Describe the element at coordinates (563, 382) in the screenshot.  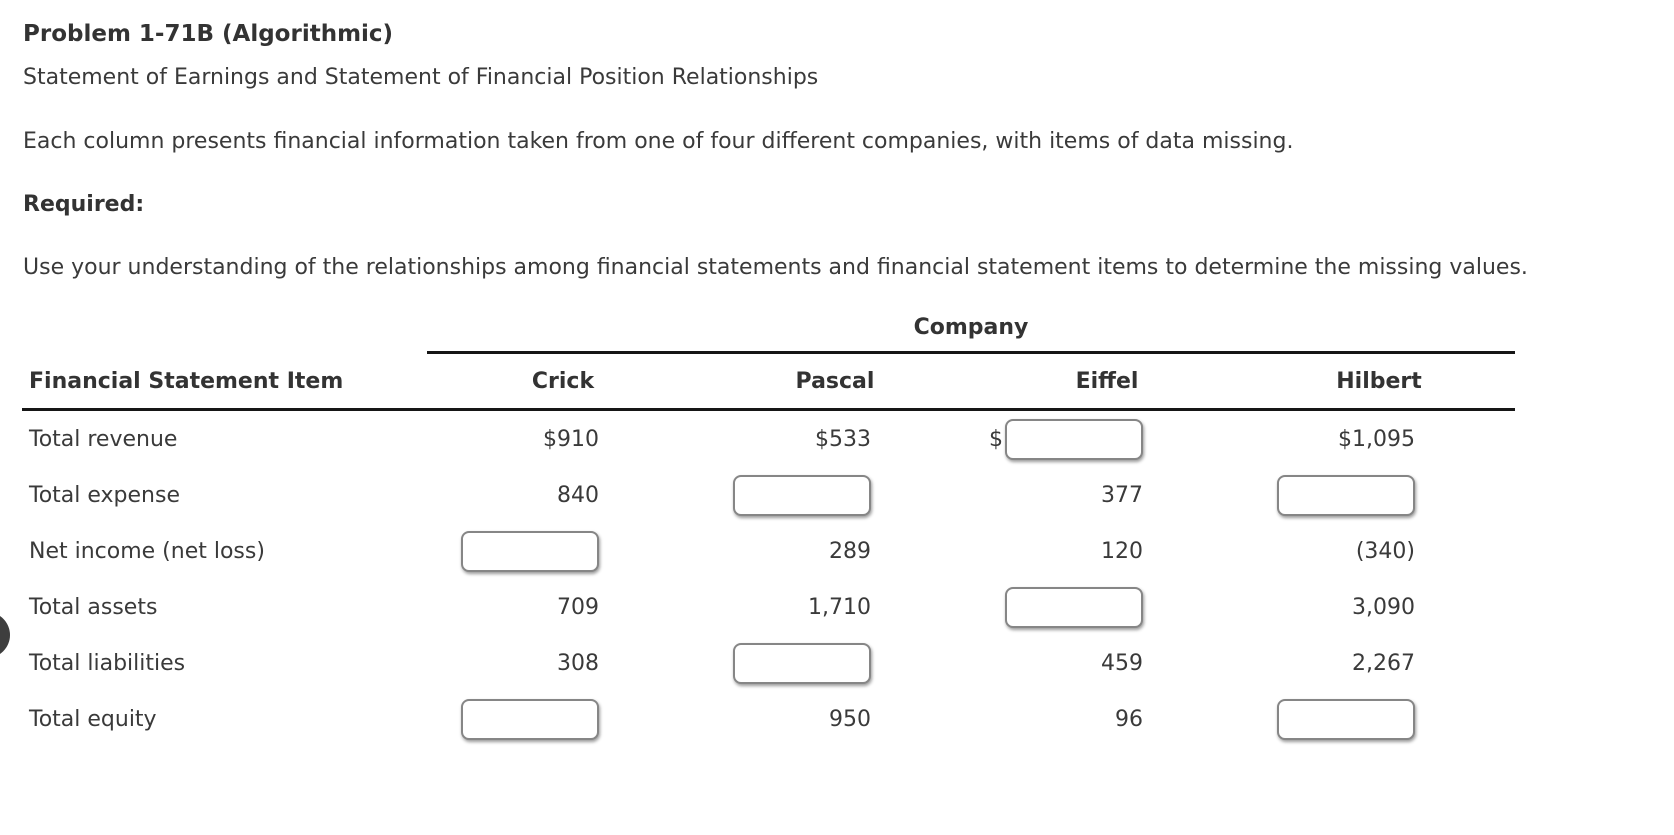
I see `column-header-crick: Crick` at that location.